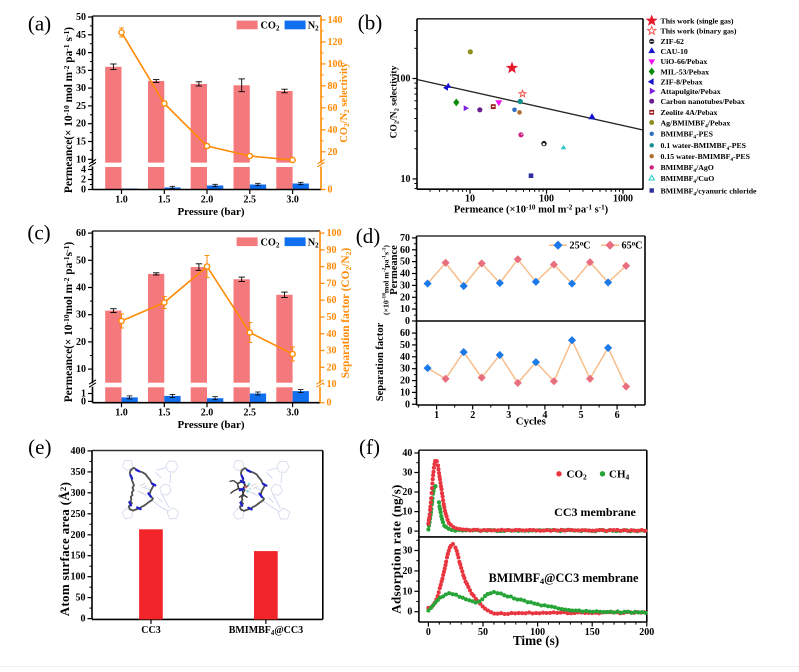 The height and width of the screenshot is (672, 799). What do you see at coordinates (81, 35) in the screenshot?
I see `svg-text: 45` at bounding box center [81, 35].